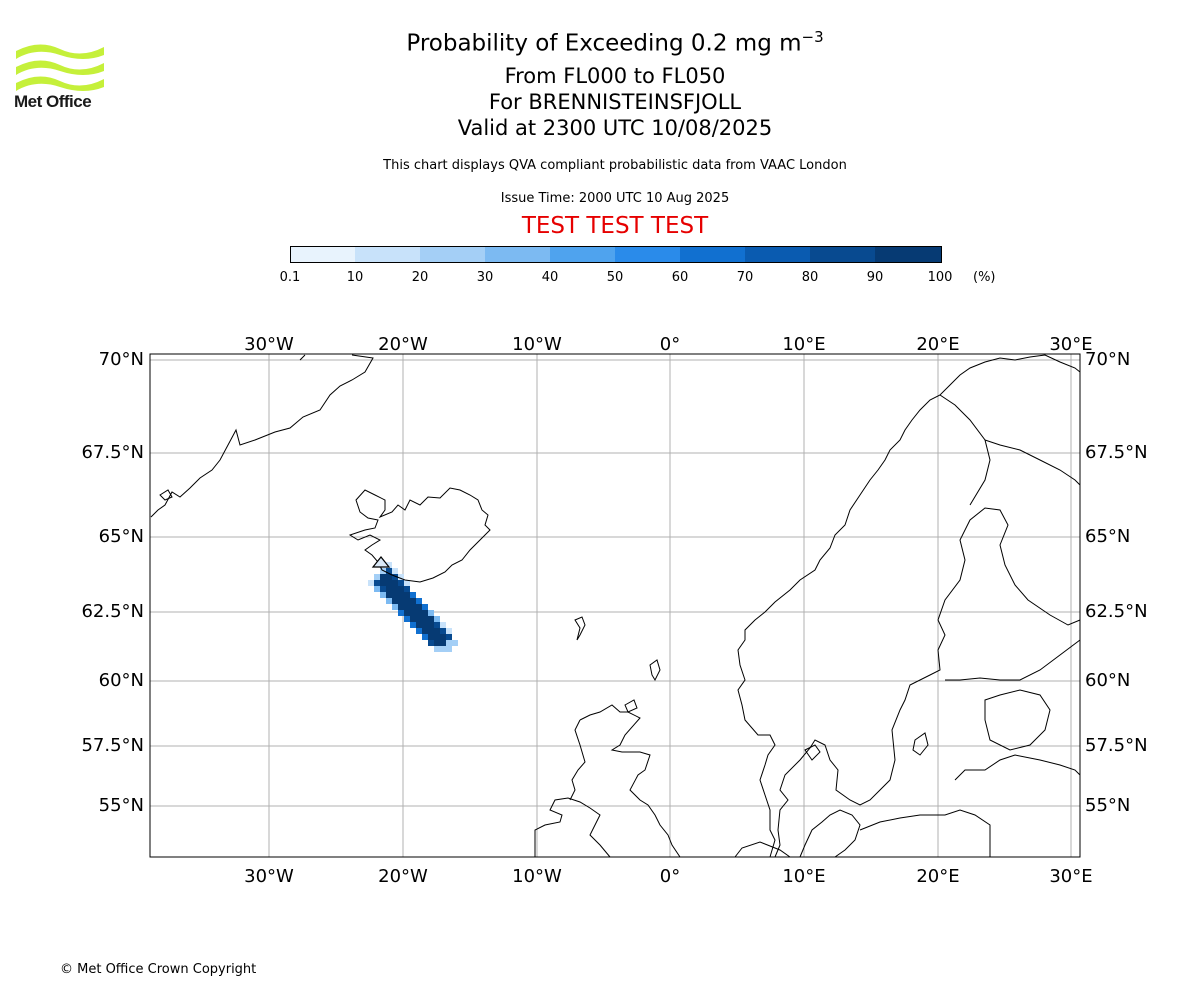 This screenshot has width=1200, height=1000. Describe the element at coordinates (158, 969) in the screenshot. I see `copyright: © Met Office Crown Copyright` at that location.